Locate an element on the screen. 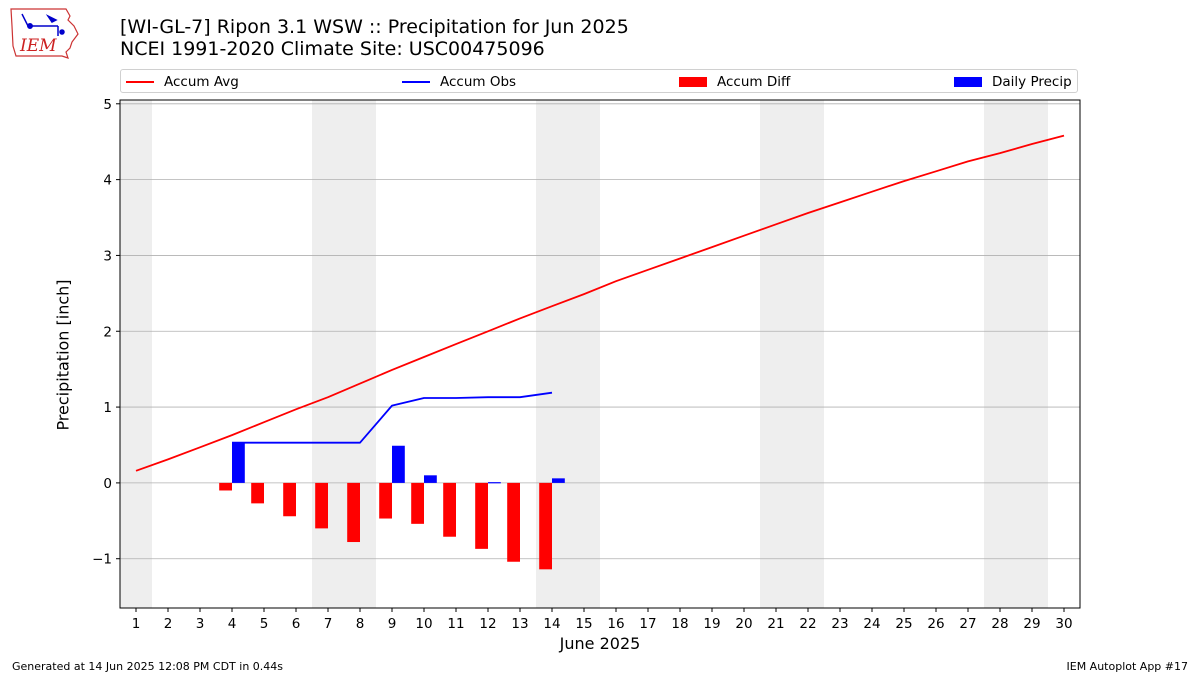  legend-swatch-accum-avg is located at coordinates (140, 82).